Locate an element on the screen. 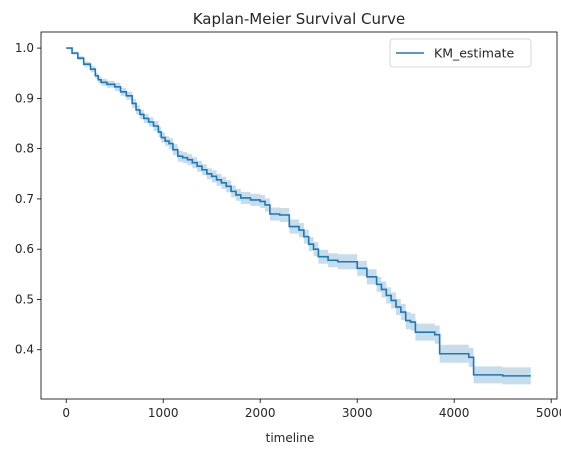 The height and width of the screenshot is (455, 561). x-tick-label: 0 is located at coordinates (66, 413).